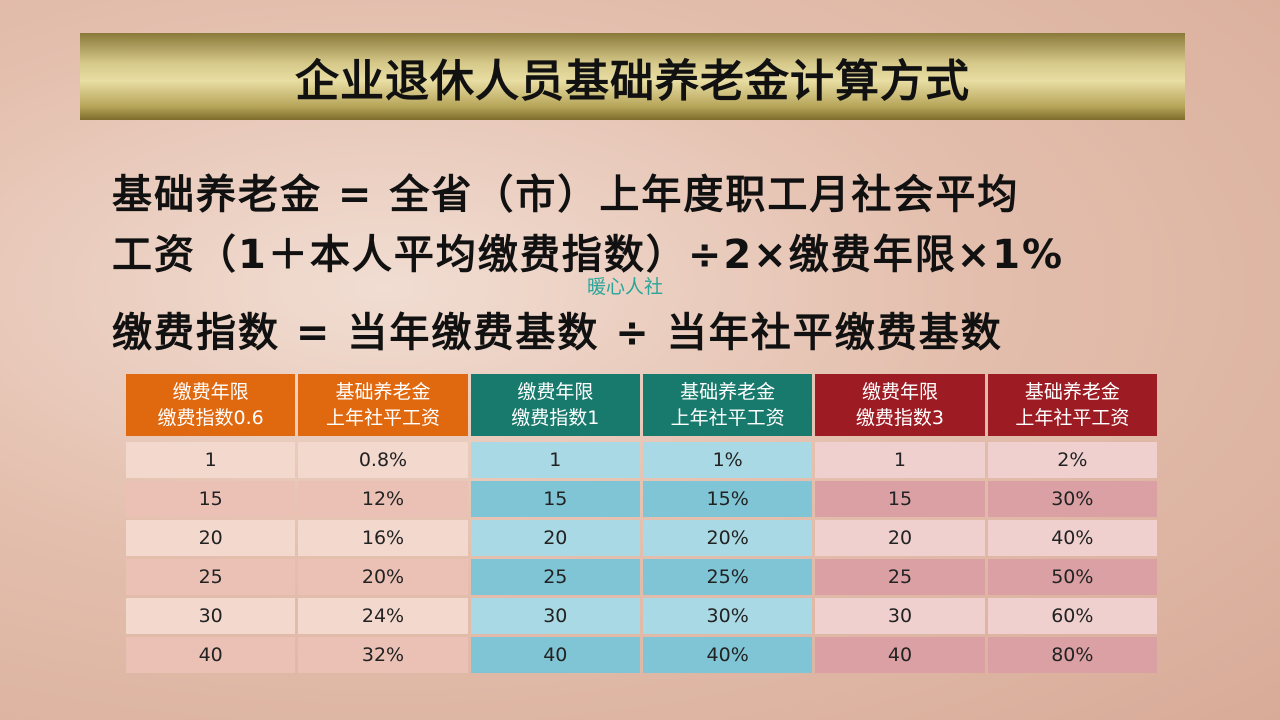 Image resolution: width=1280 pixels, height=720 pixels. I want to click on column-header-line: 缴费指数1, so click(555, 418).